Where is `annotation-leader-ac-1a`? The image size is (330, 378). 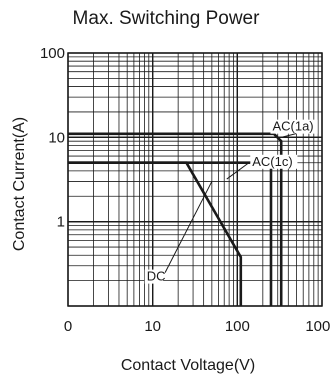 annotation-leader-ac-1a is located at coordinates (289, 135).